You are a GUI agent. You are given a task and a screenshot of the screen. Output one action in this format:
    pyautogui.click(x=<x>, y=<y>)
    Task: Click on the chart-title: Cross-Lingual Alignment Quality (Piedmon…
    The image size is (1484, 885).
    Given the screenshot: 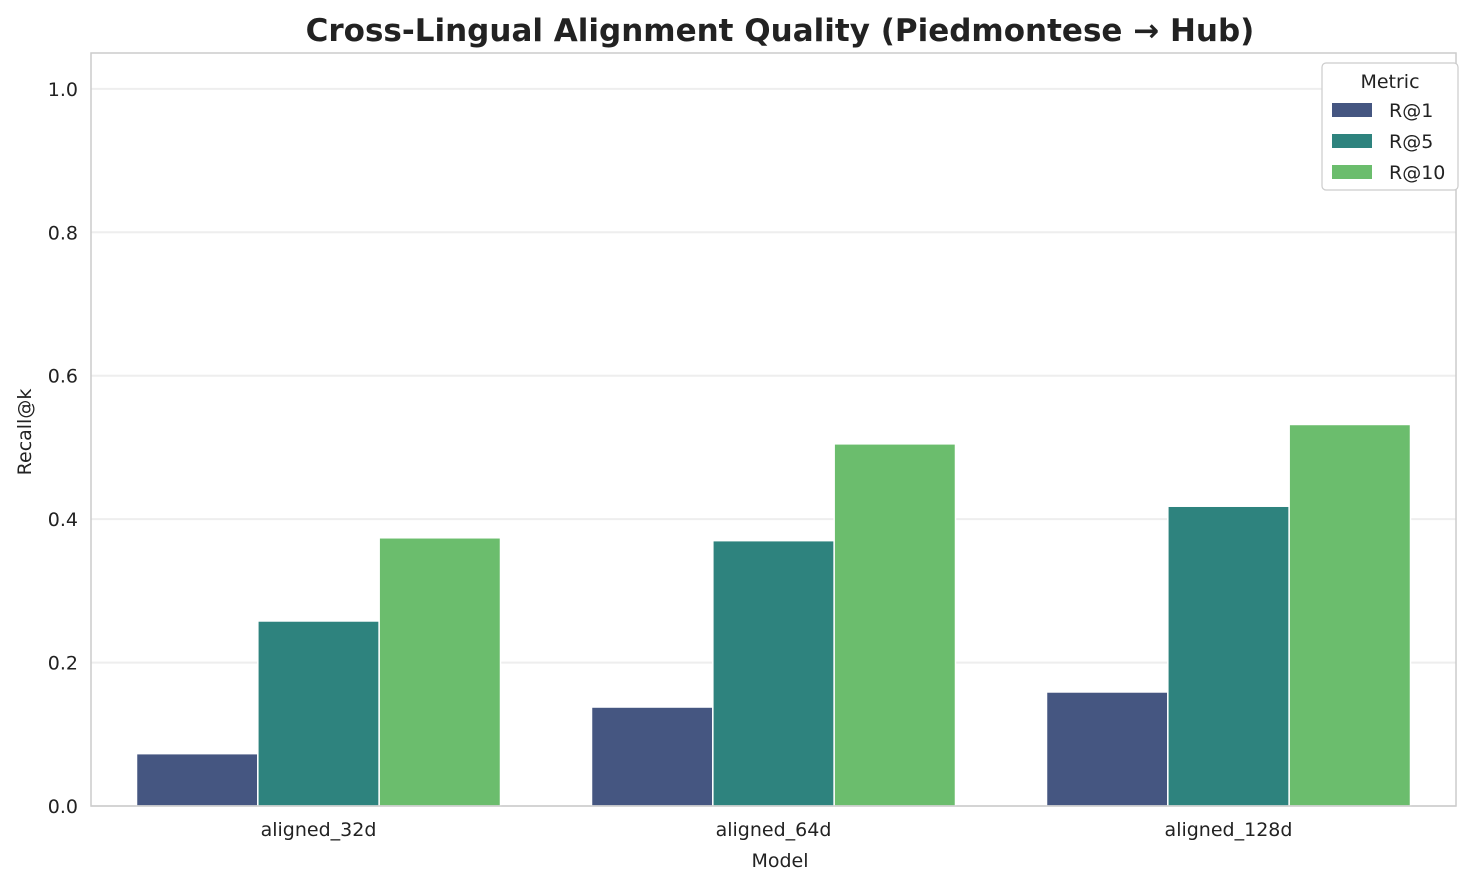 What is the action you would take?
    pyautogui.click(x=780, y=31)
    